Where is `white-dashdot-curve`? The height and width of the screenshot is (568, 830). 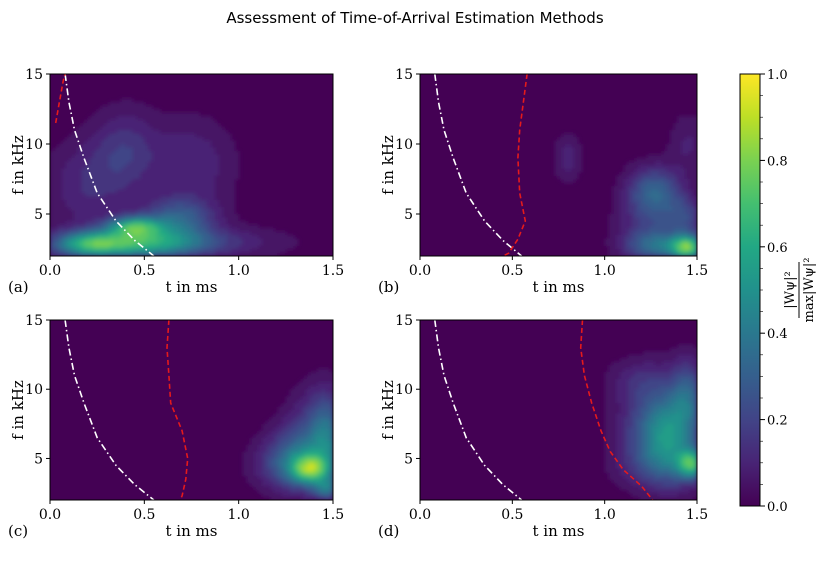
white-dashdot-curve is located at coordinates (478, 410).